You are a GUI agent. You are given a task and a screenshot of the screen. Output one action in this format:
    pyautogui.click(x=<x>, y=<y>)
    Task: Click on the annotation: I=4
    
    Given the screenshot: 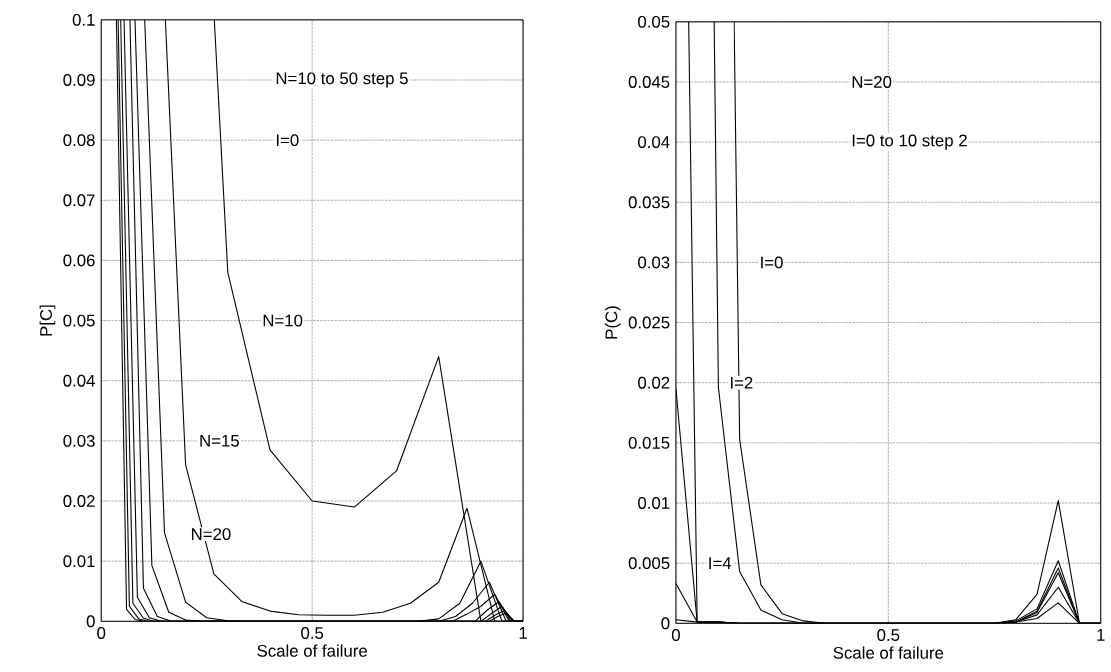 What is the action you would take?
    pyautogui.click(x=720, y=563)
    